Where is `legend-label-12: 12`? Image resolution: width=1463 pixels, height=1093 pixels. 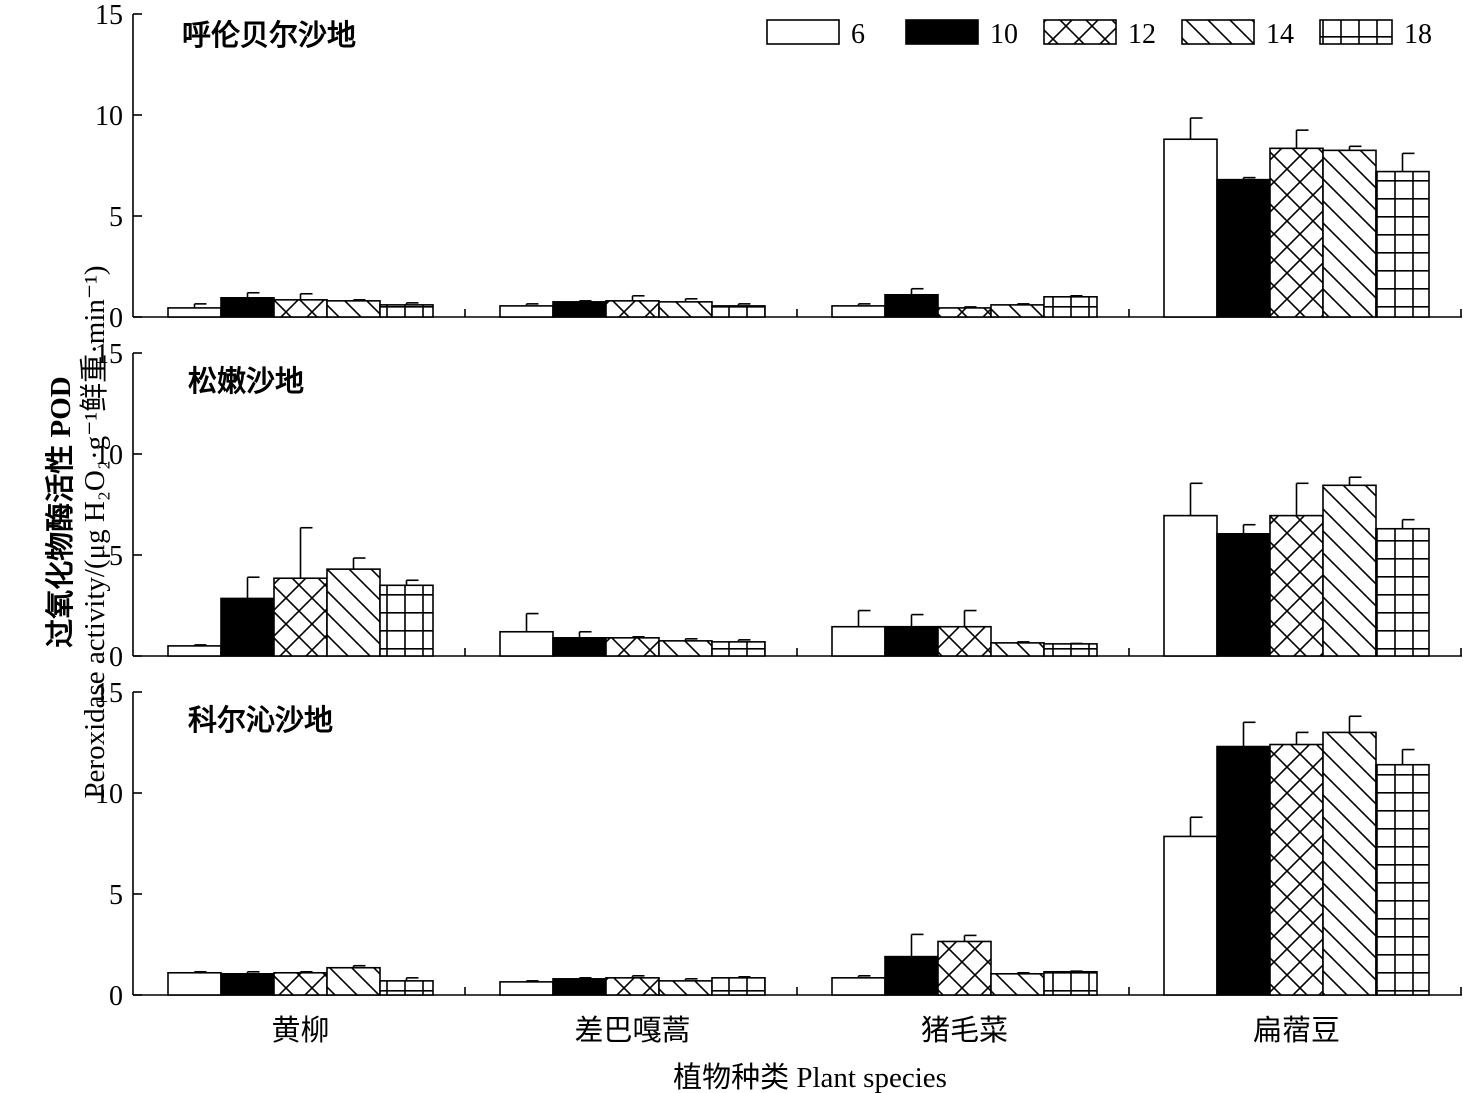
legend-label-12: 12 is located at coordinates (1142, 34).